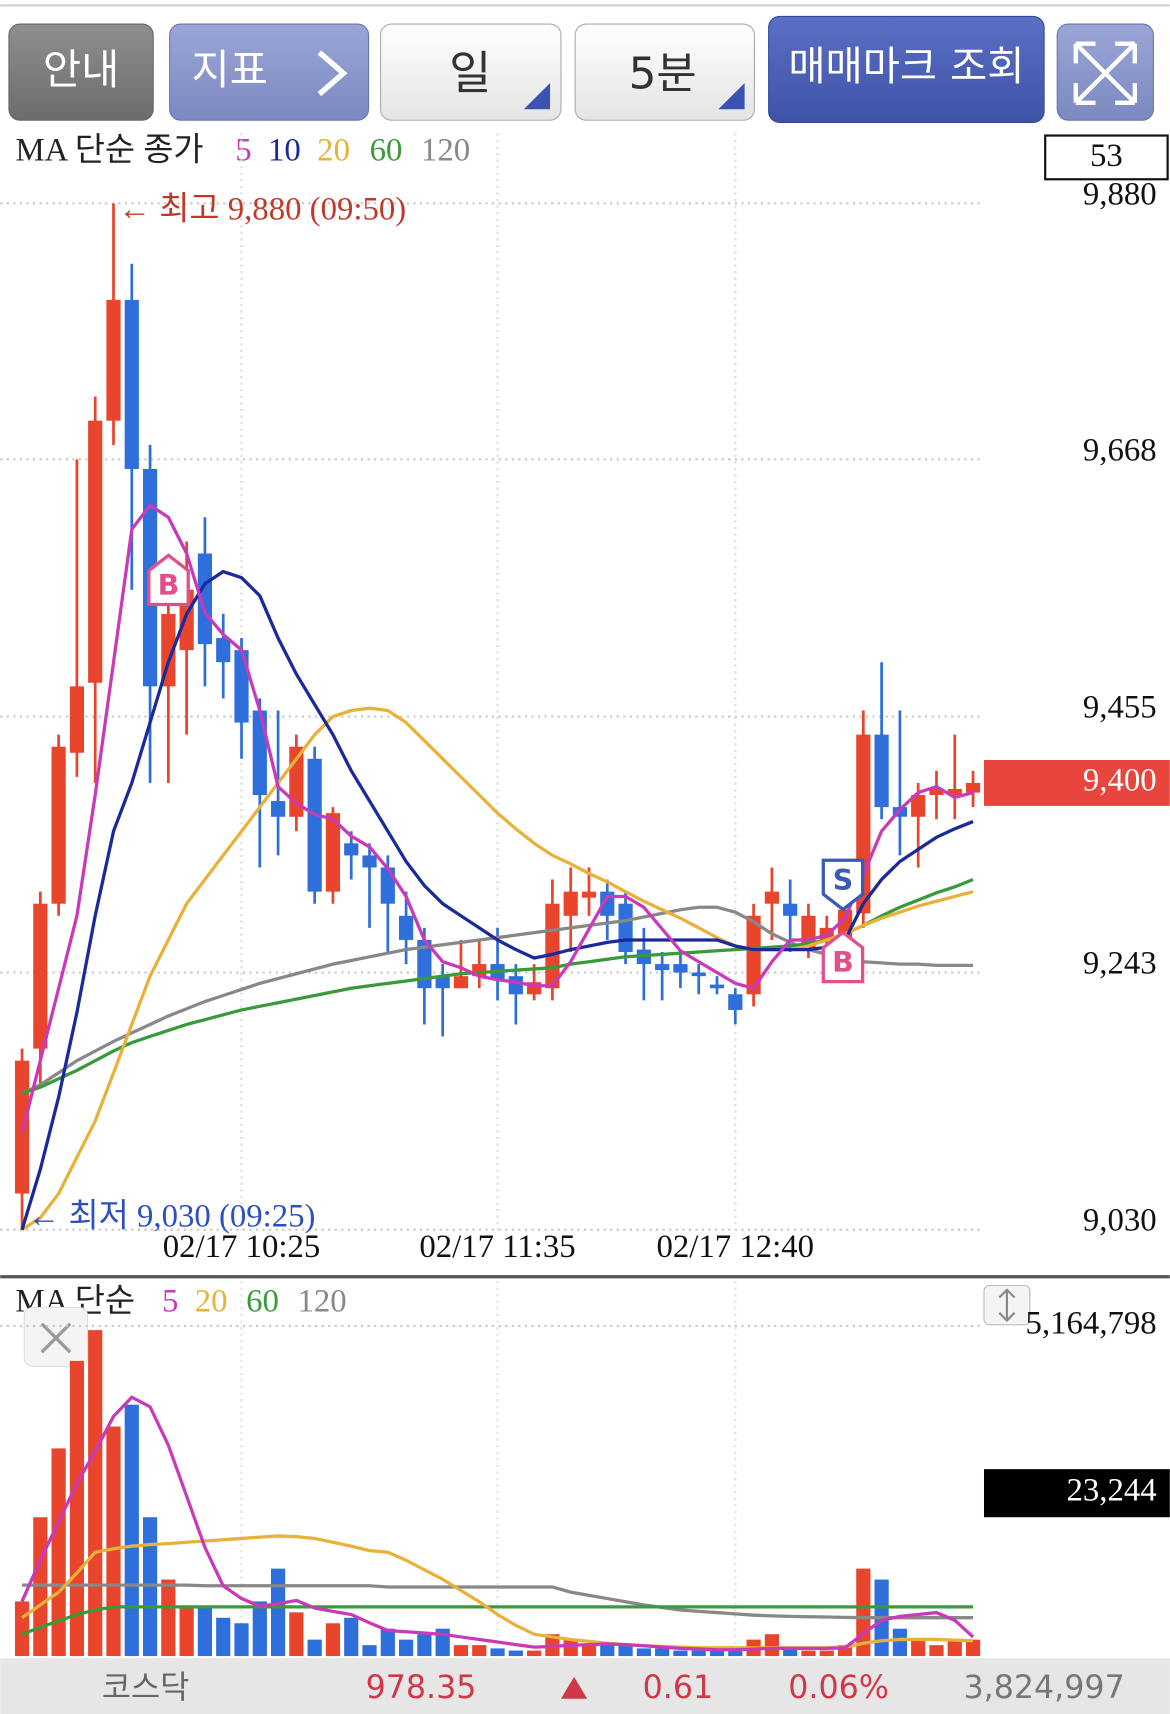 The image size is (1170, 1714). I want to click on dropdown-mark, so click(731, 96).